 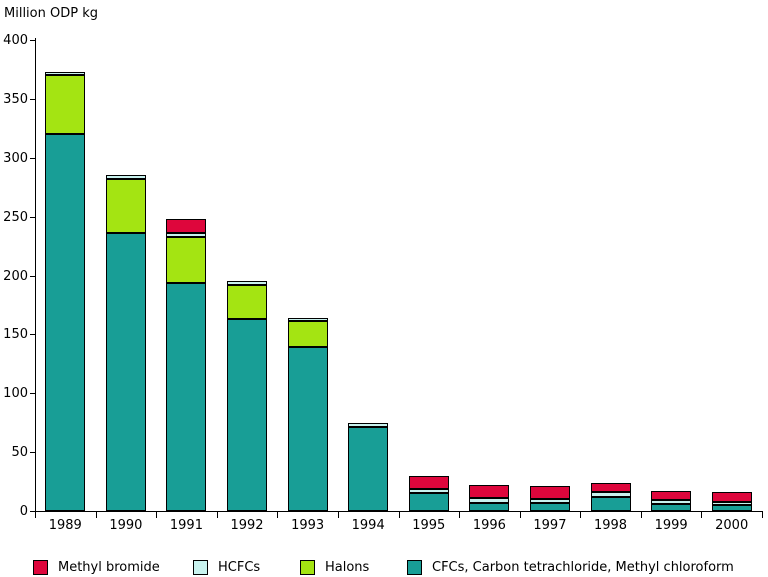 What do you see at coordinates (247, 525) in the screenshot?
I see `x-year-label: 1992` at bounding box center [247, 525].